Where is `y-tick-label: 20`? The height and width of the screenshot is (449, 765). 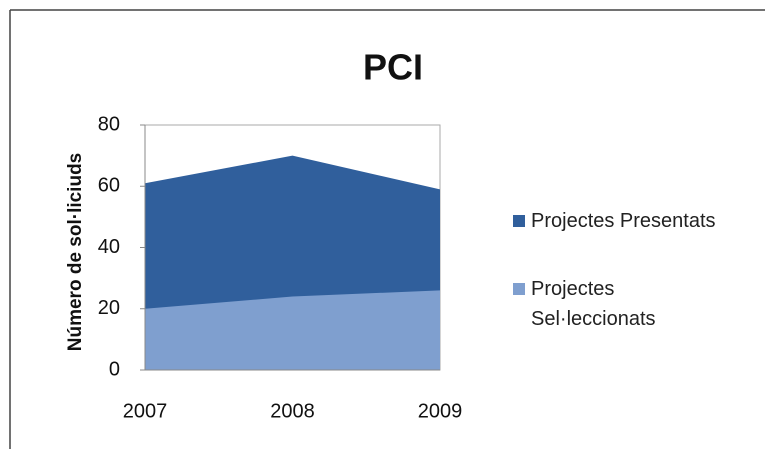 y-tick-label: 20 is located at coordinates (109, 308).